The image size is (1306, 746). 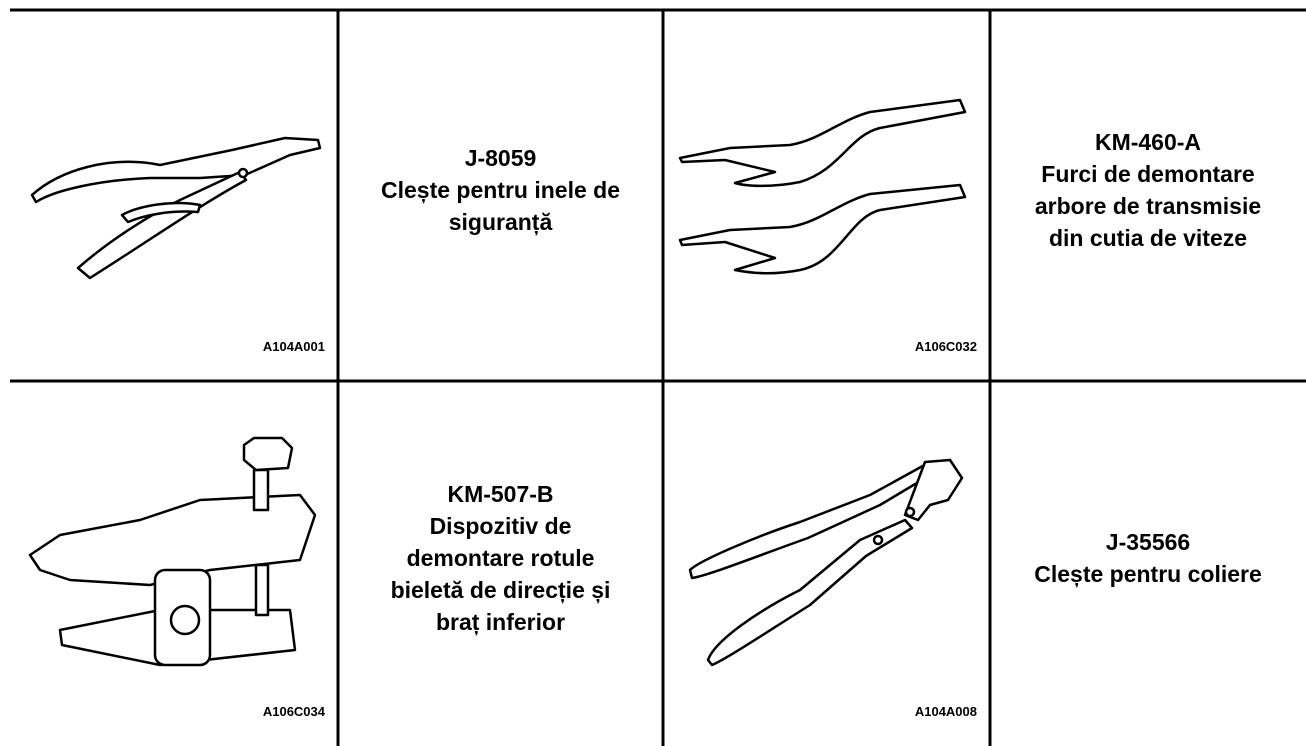 I want to click on tool-name-line: Furci de demontare, so click(x=1148, y=173).